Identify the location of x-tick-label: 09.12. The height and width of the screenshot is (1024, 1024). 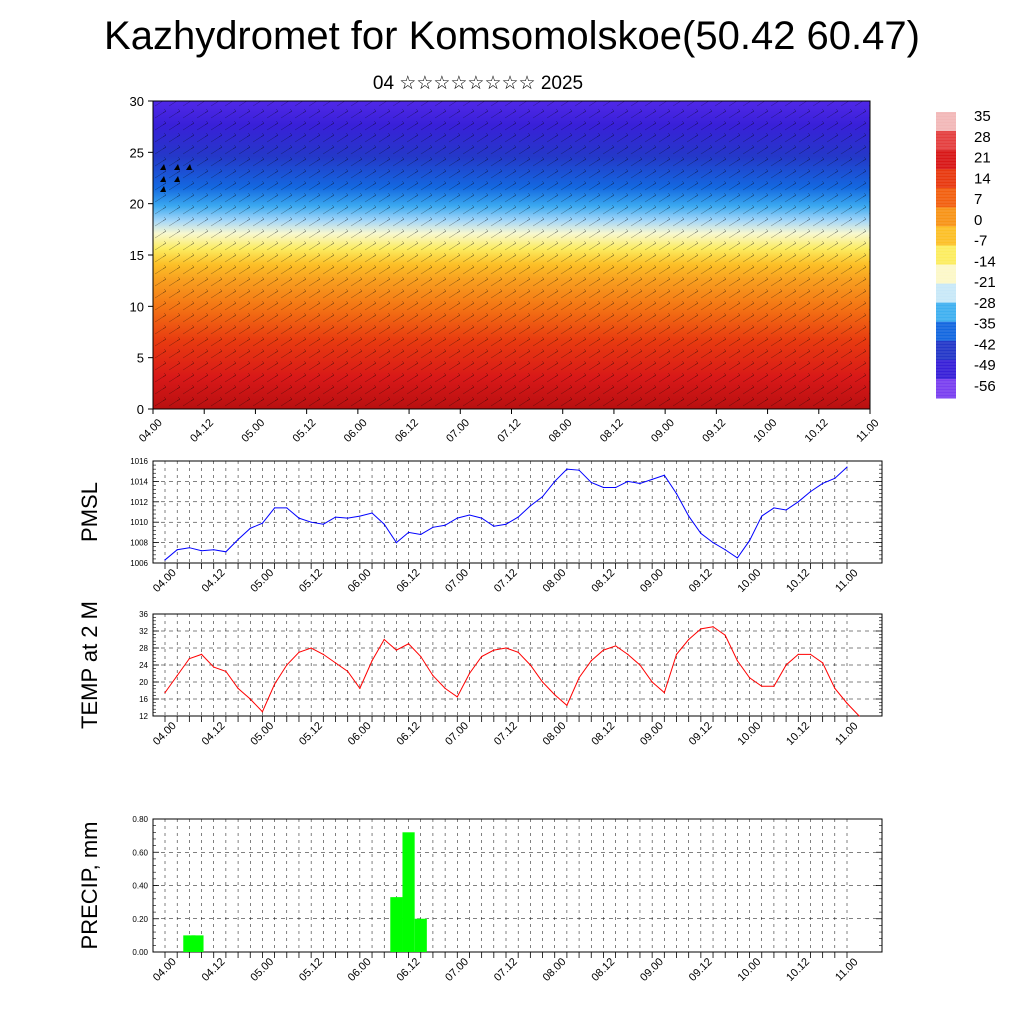
(714, 431).